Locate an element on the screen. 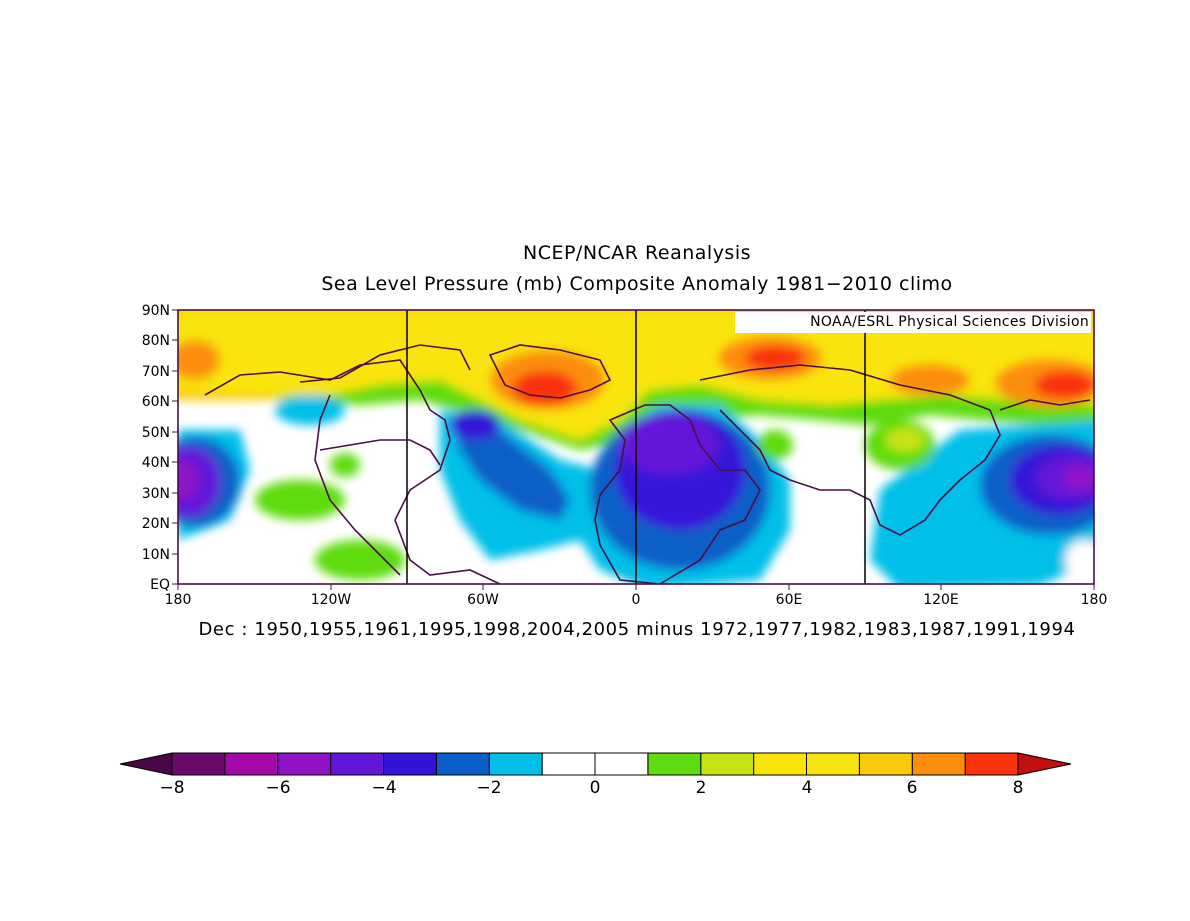  colorbar is located at coordinates (595, 764).